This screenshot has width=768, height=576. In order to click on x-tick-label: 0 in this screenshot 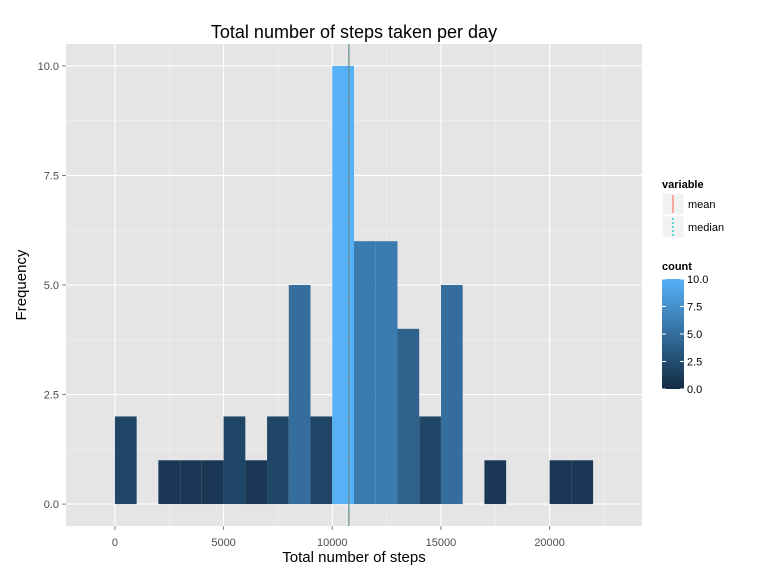, I will do `click(115, 543)`.